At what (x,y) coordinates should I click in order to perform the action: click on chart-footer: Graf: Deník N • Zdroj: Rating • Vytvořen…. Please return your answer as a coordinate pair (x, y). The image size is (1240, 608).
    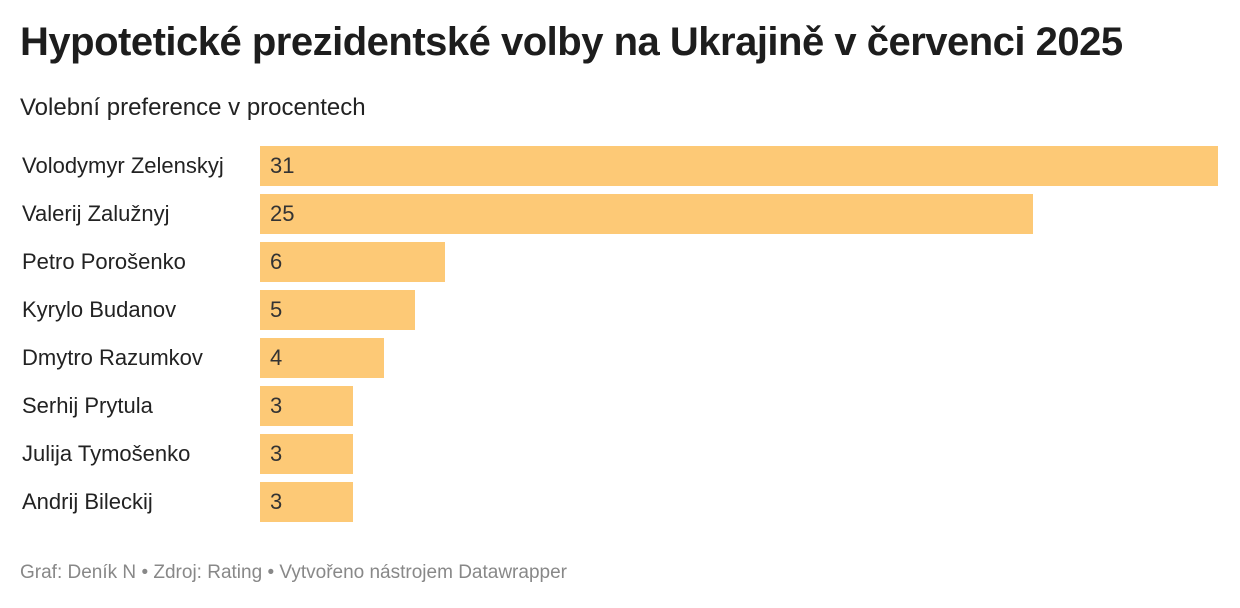
    Looking at the image, I should click on (293, 573).